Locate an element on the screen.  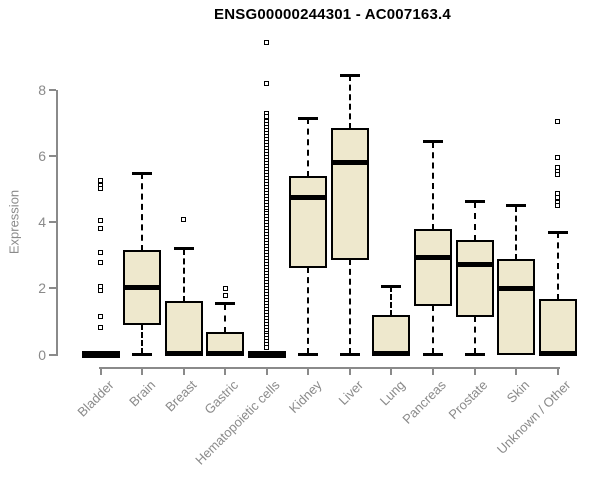
y-tick-label: 6 is located at coordinates (42, 156).